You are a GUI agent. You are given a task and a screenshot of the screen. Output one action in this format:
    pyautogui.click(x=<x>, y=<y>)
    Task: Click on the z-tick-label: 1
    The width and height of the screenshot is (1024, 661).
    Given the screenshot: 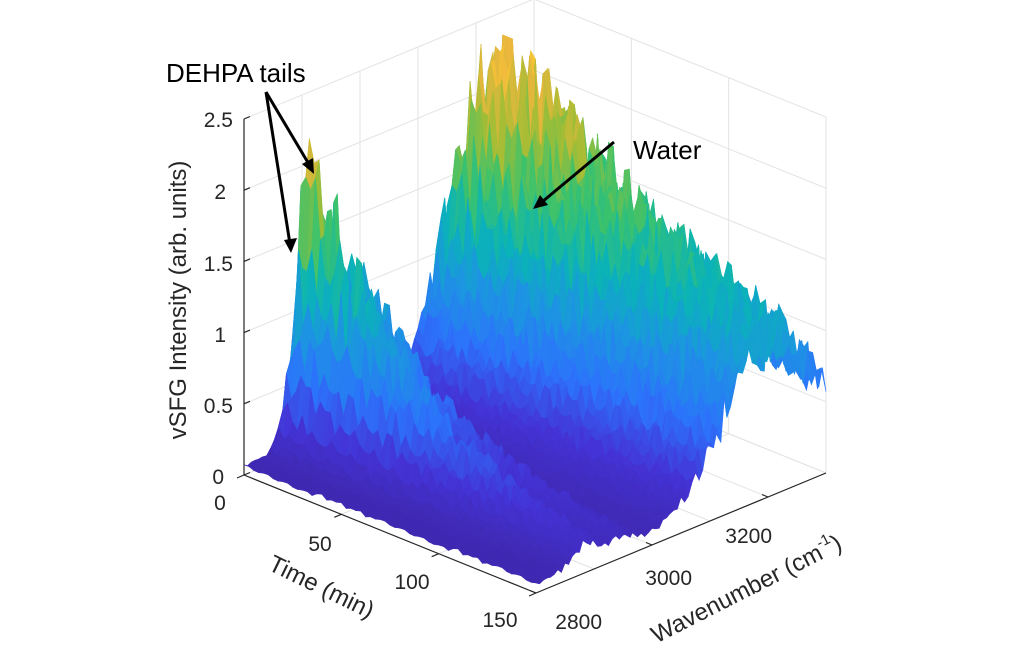 What is the action you would take?
    pyautogui.click(x=220, y=335)
    